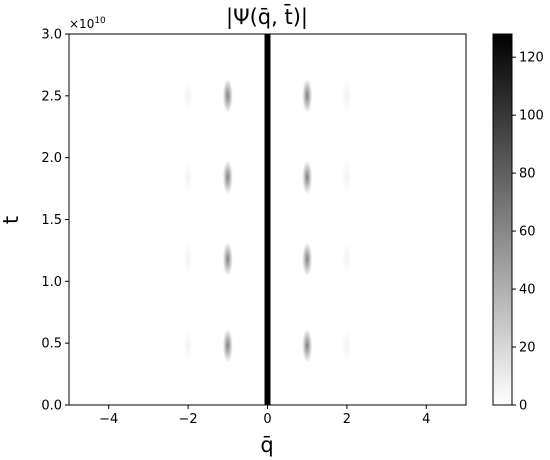 The image size is (550, 460). I want to click on y-tick-label: 2.5, so click(51, 96).